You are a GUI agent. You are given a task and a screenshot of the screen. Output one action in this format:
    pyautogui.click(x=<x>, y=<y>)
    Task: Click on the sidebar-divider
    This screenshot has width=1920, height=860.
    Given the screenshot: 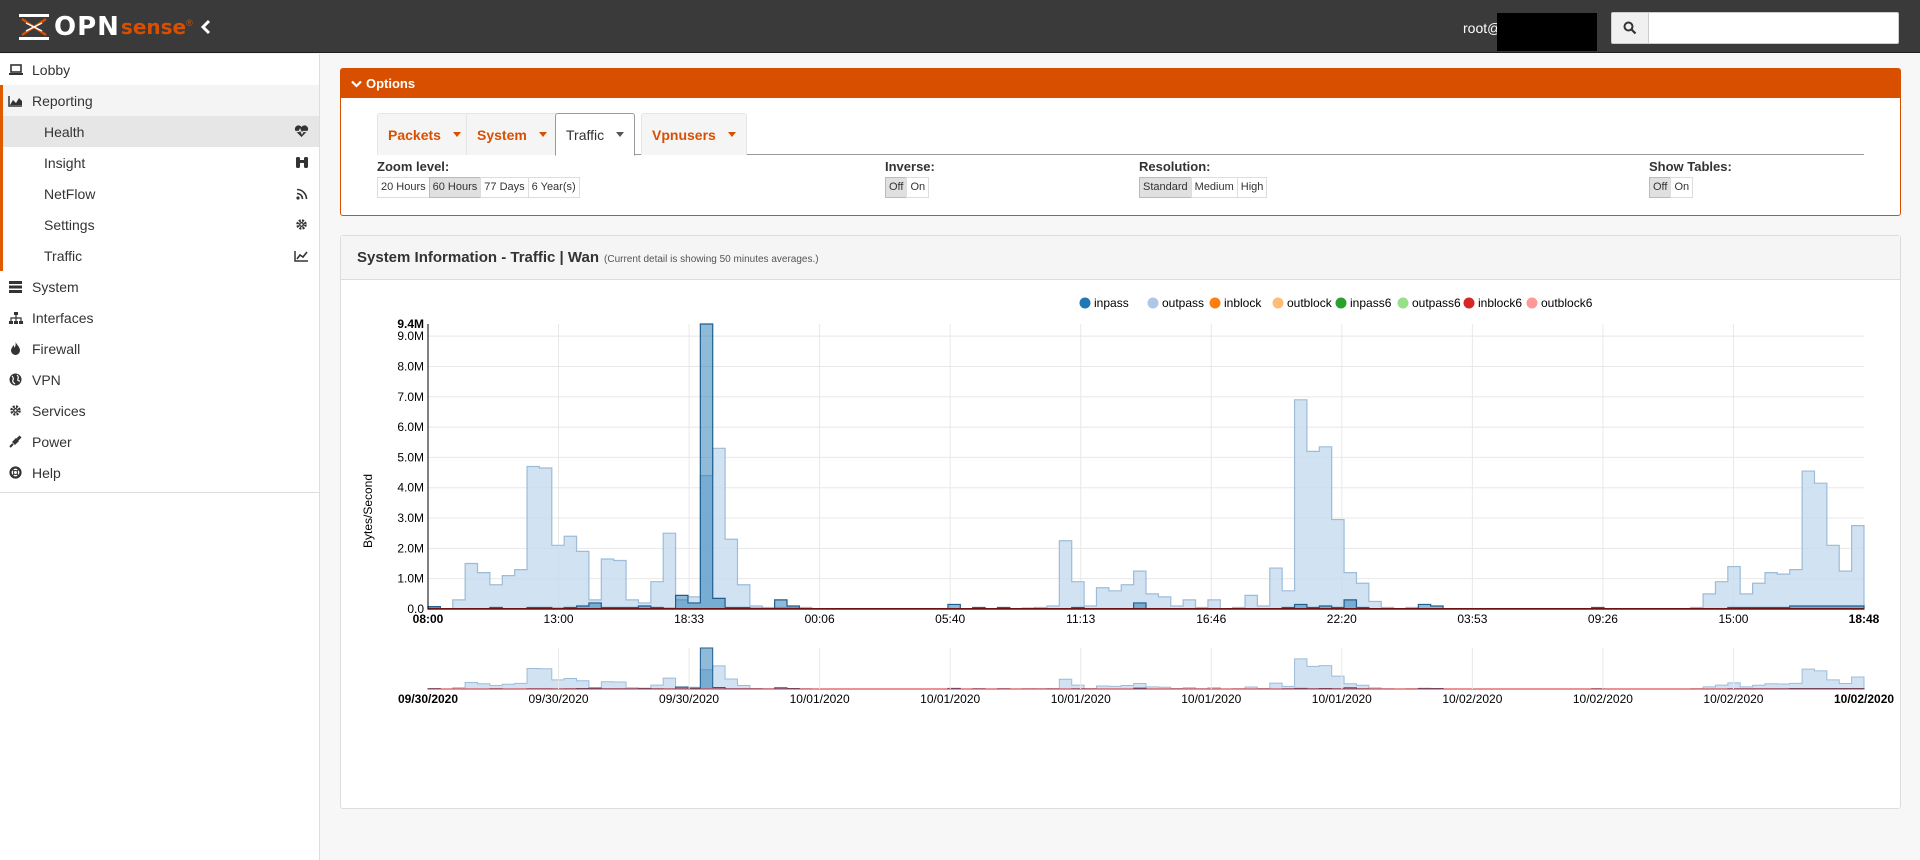 What is the action you would take?
    pyautogui.click(x=159, y=492)
    